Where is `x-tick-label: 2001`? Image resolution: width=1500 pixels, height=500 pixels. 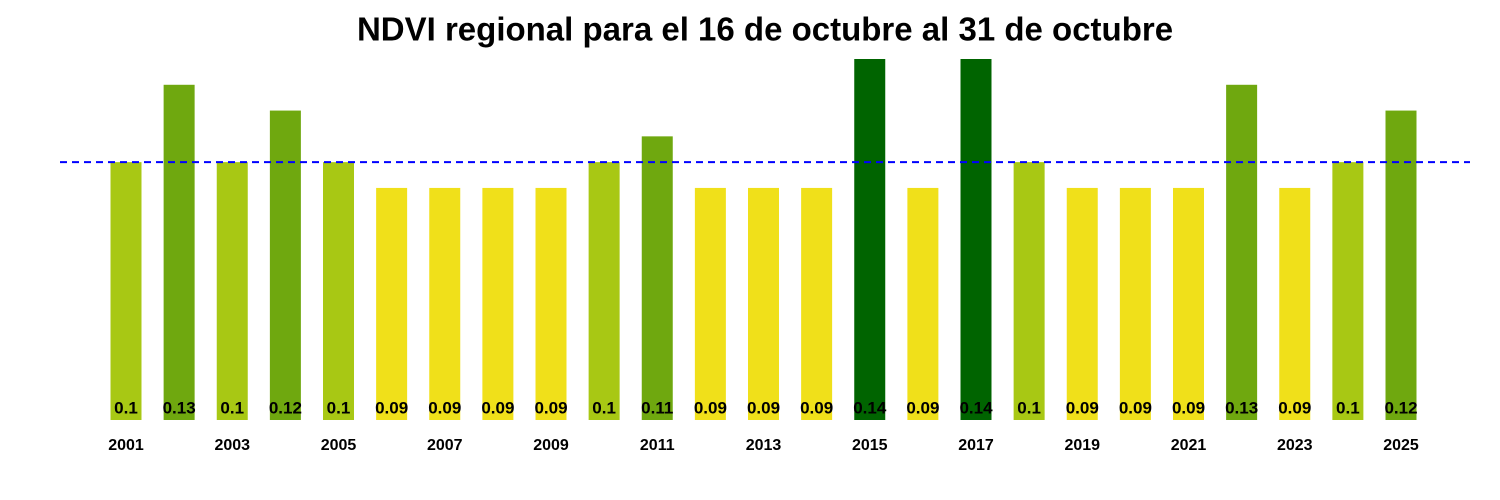
x-tick-label: 2001 is located at coordinates (126, 445).